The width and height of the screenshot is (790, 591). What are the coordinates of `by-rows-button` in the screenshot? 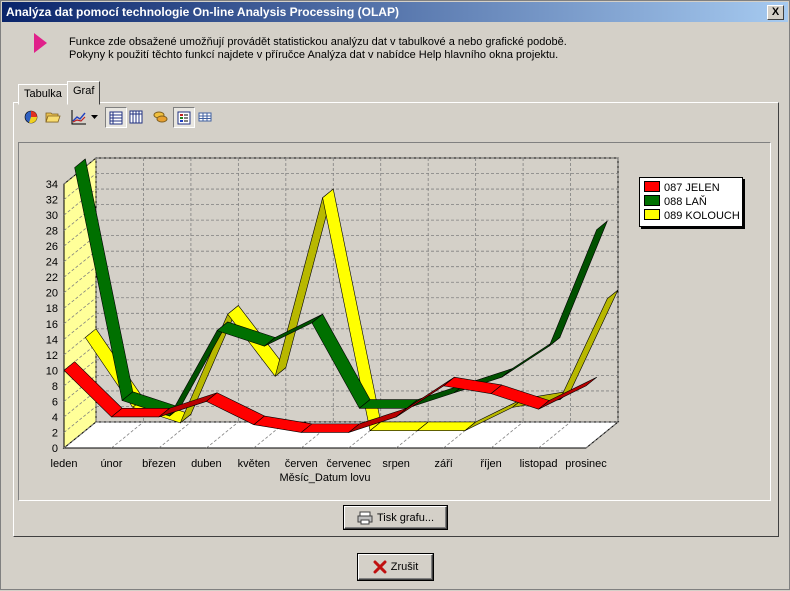 It's located at (116, 117).